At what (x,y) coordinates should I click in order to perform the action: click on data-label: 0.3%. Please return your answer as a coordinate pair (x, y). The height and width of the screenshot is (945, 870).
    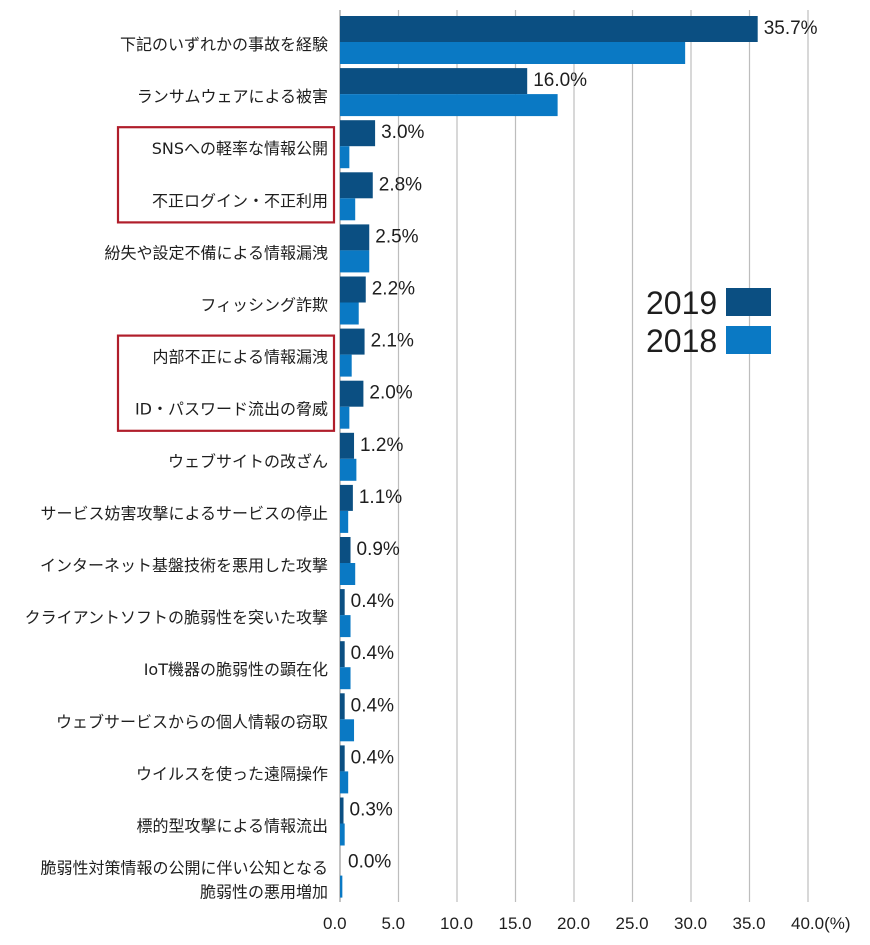
    Looking at the image, I should click on (371, 810).